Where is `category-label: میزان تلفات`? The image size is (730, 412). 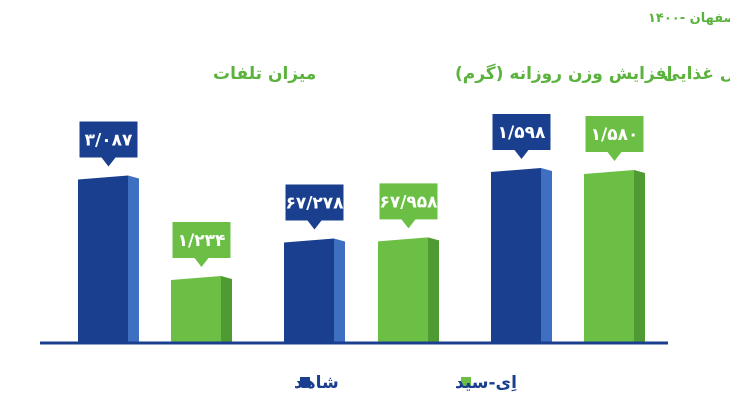 category-label: میزان تلفات is located at coordinates (264, 74).